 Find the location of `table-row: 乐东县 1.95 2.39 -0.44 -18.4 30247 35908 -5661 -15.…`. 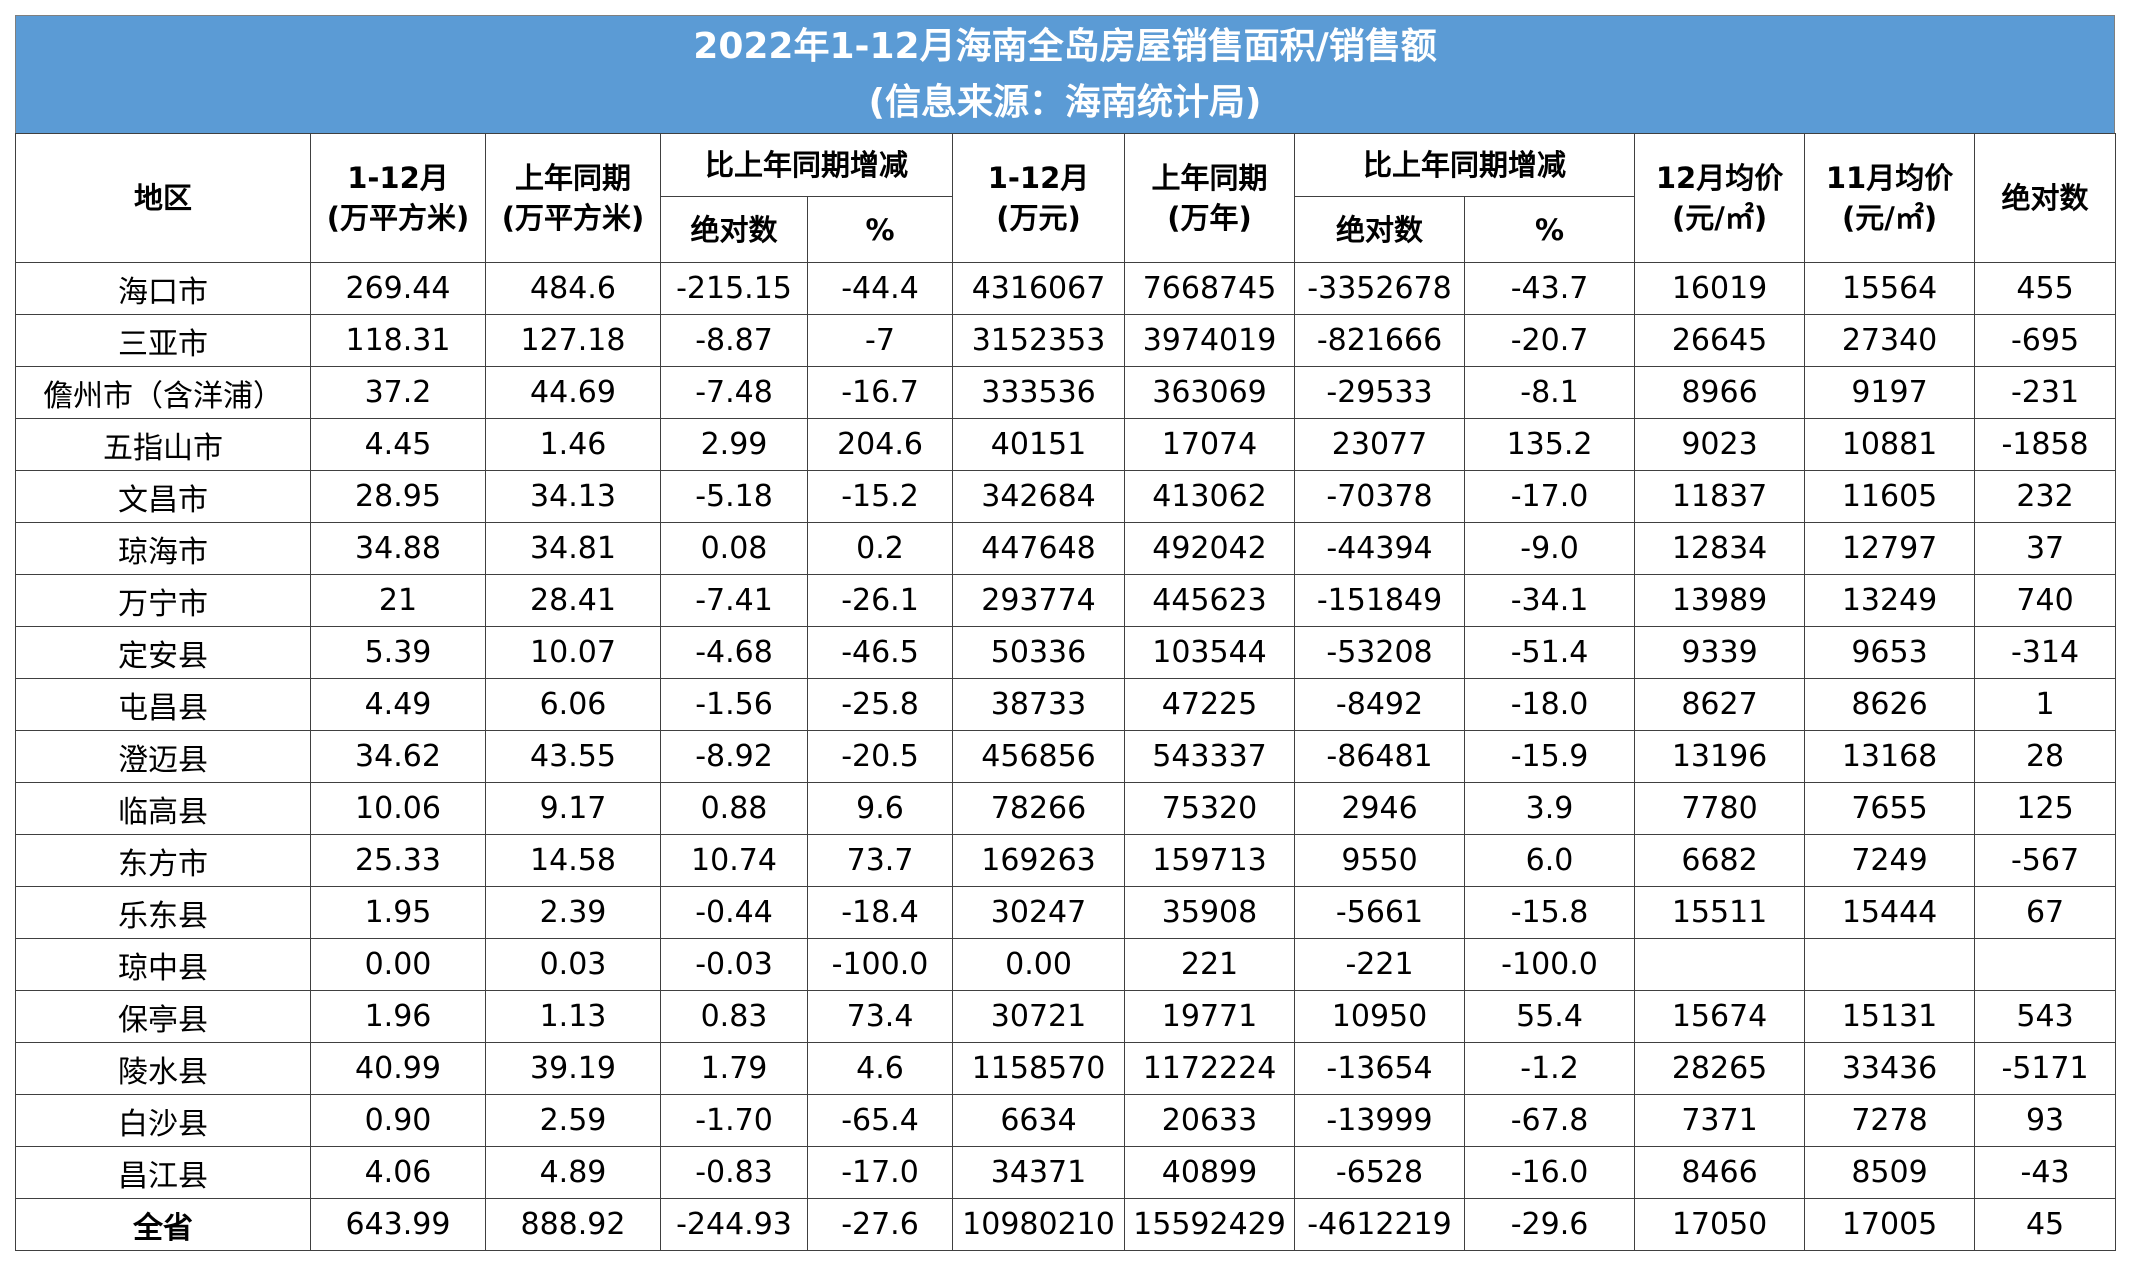

table-row: 乐东县 1.95 2.39 -0.44 -18.4 30247 35908 -5661 -15.… is located at coordinates (1066, 912).